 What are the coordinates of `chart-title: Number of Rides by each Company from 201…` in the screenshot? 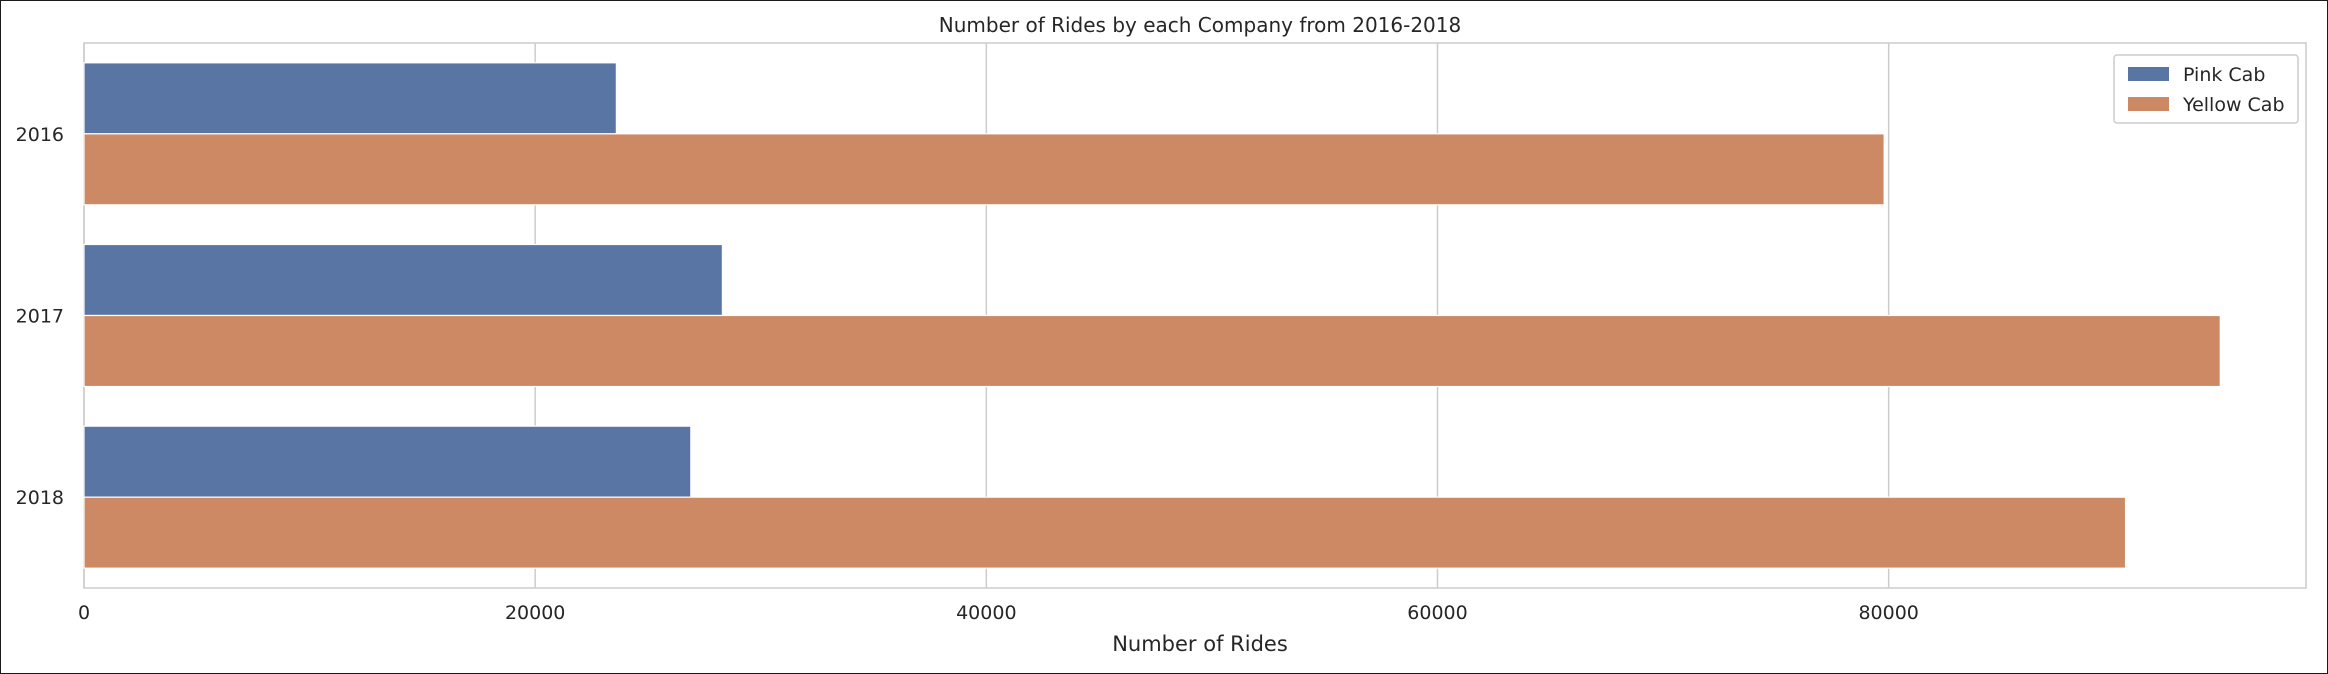 It's located at (1200, 25).